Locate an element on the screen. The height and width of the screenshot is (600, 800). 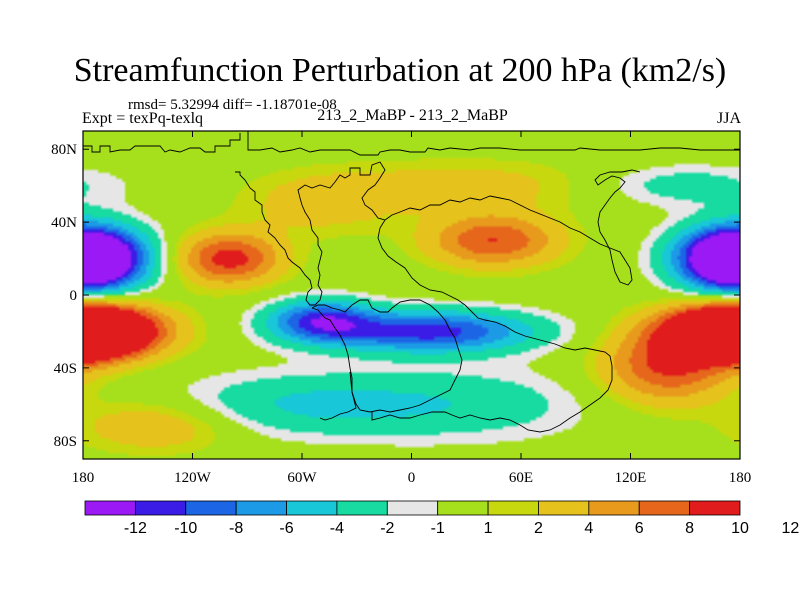
x-tick-label: 120W is located at coordinates (193, 478).